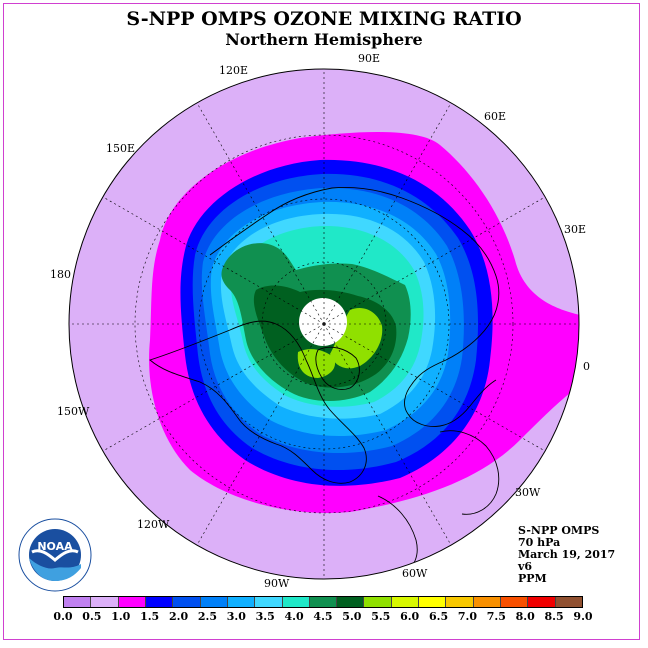 The width and height of the screenshot is (648, 648). Describe the element at coordinates (583, 616) in the screenshot. I see `colorbar-tick-label: 9.0` at that location.